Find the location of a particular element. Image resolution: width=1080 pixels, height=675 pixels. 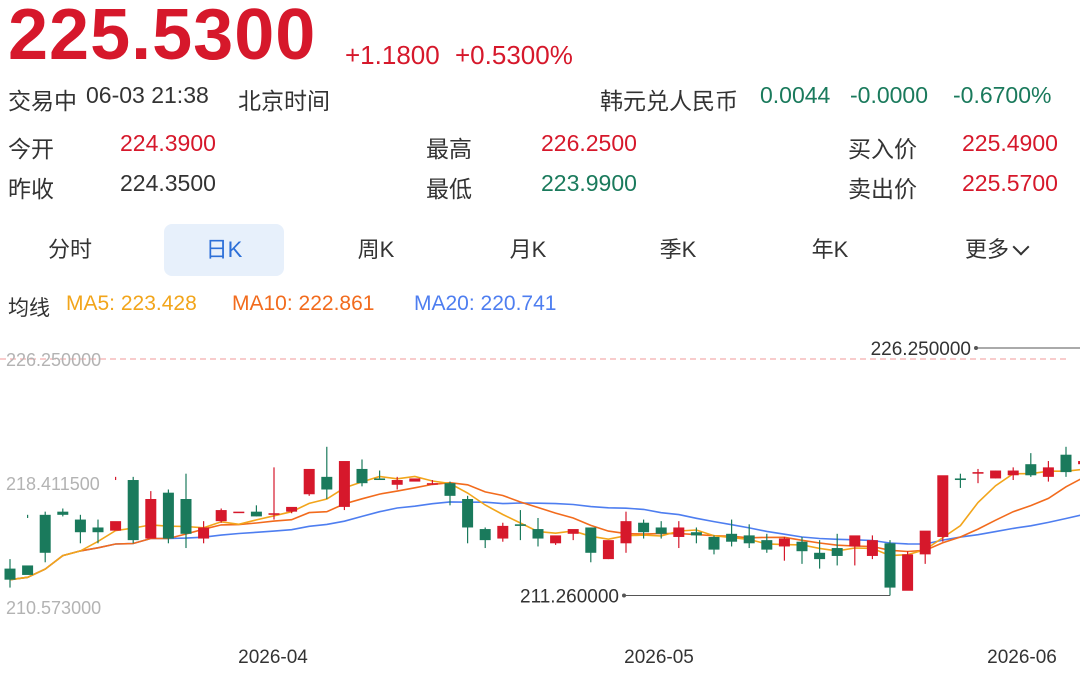

tab-more: 更多 is located at coordinates (996, 250).